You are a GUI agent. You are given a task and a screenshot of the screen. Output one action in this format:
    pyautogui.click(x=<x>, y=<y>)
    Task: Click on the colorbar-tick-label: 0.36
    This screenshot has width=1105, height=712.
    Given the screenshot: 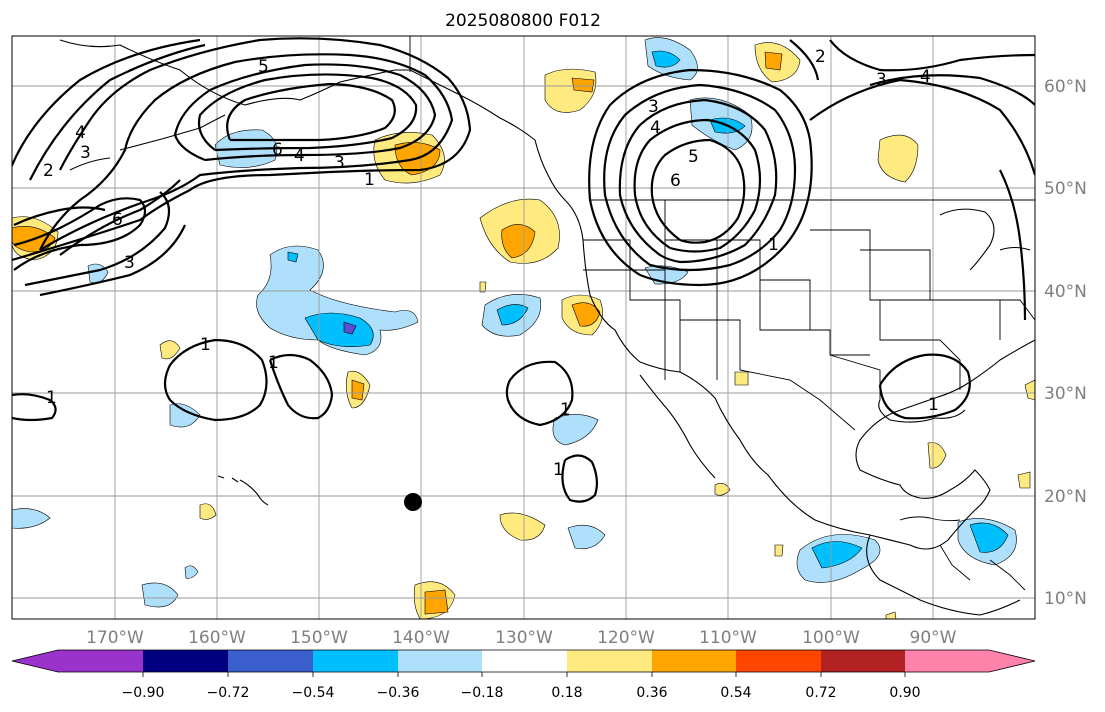 What is the action you would take?
    pyautogui.click(x=651, y=693)
    